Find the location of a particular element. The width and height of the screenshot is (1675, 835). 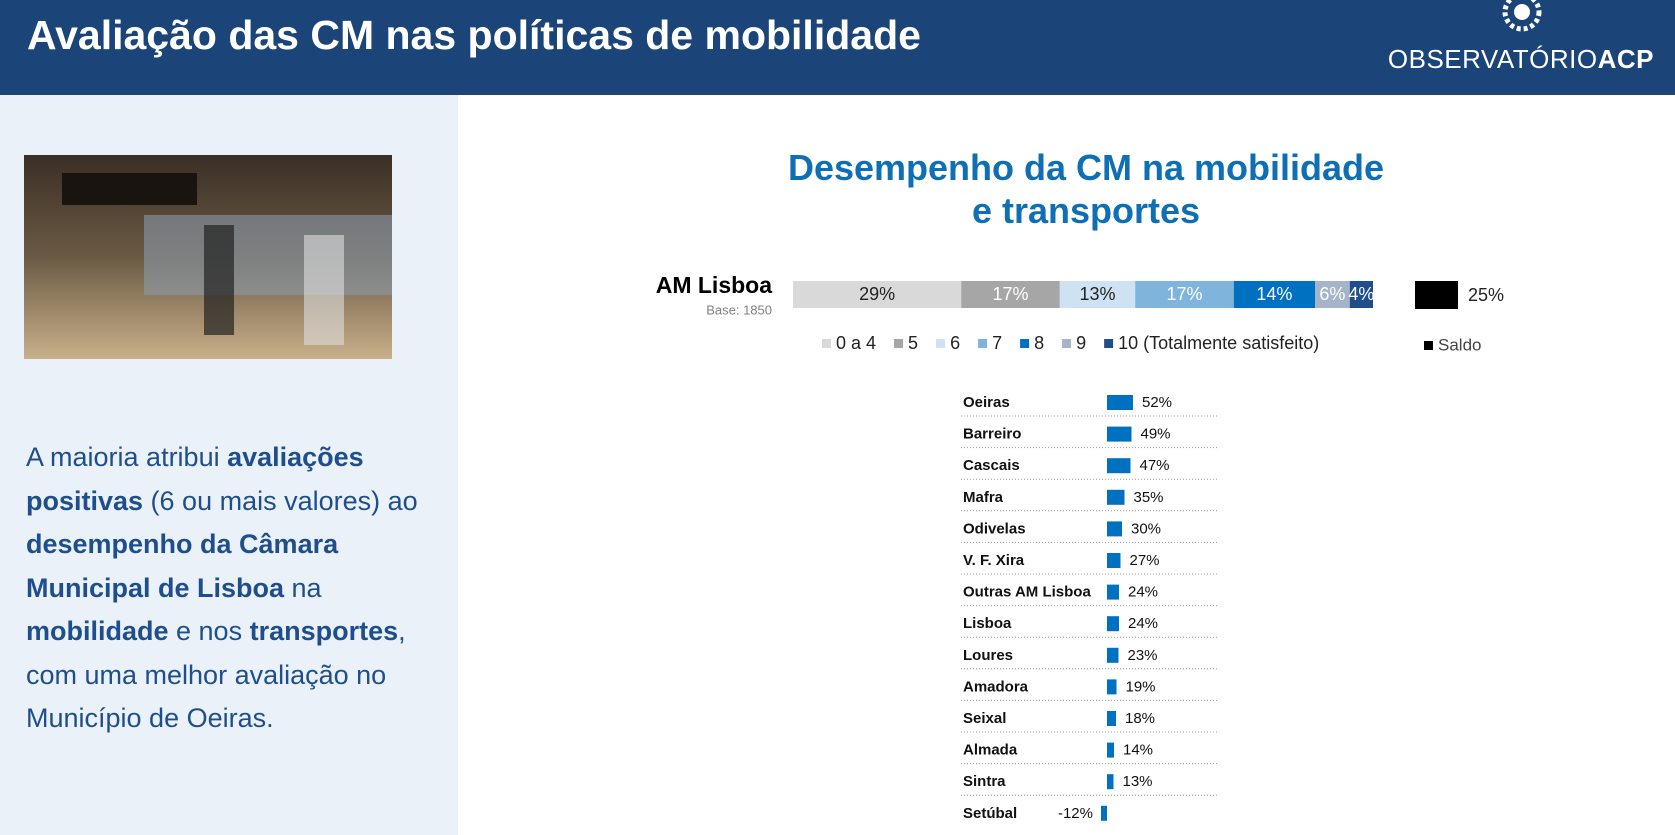

logo: OBSERVATÓRIOACP is located at coordinates (1521, 59).